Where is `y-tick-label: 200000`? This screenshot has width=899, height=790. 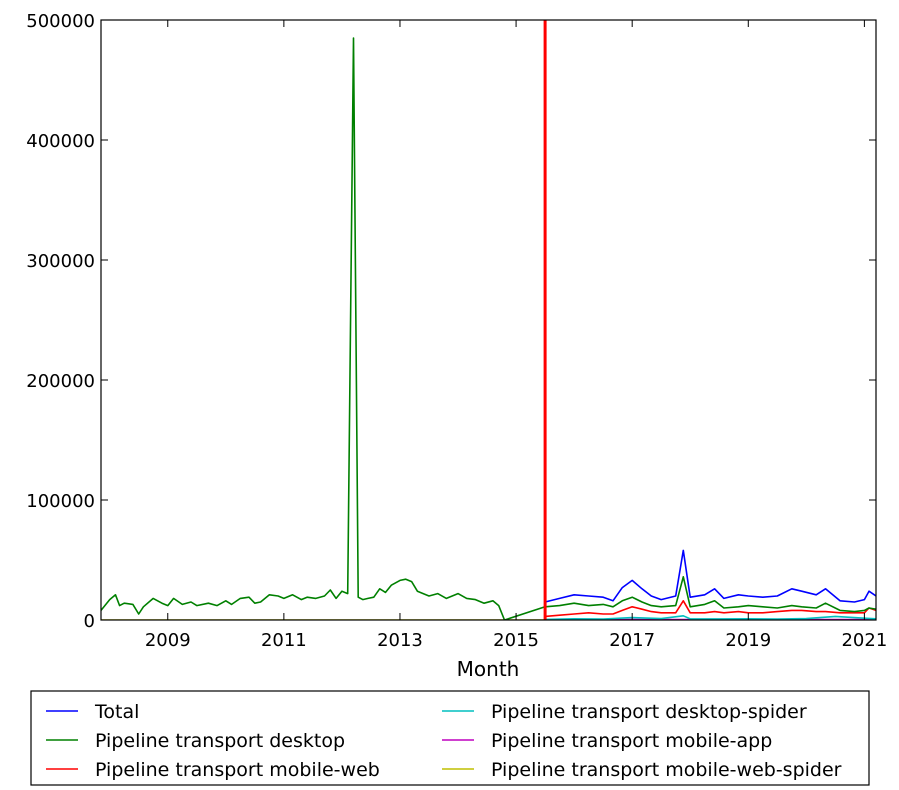 y-tick-label: 200000 is located at coordinates (60, 381).